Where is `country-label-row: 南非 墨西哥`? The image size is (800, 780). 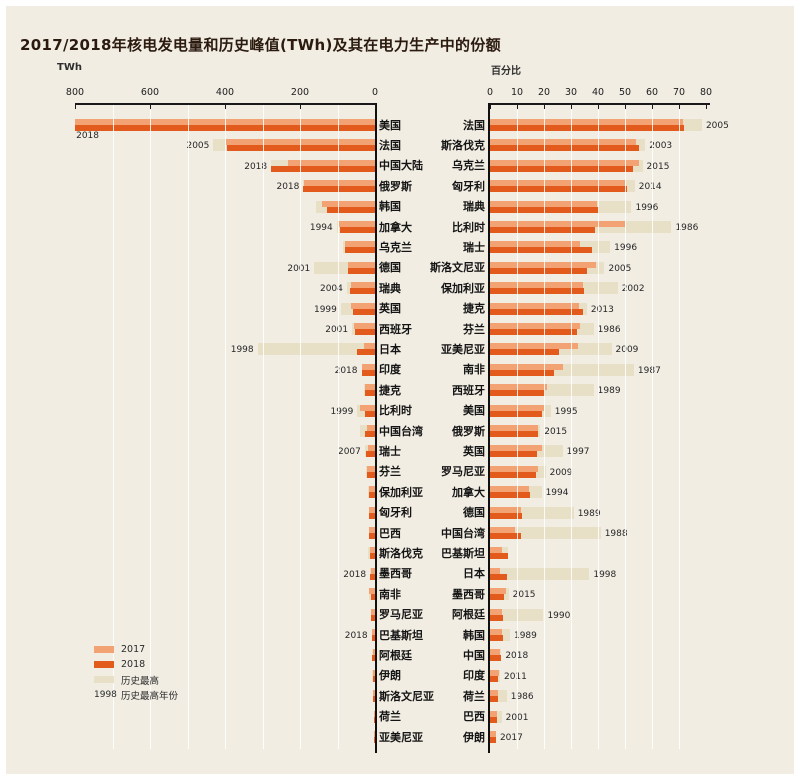 country-label-row: 南非 墨西哥 is located at coordinates (432, 594).